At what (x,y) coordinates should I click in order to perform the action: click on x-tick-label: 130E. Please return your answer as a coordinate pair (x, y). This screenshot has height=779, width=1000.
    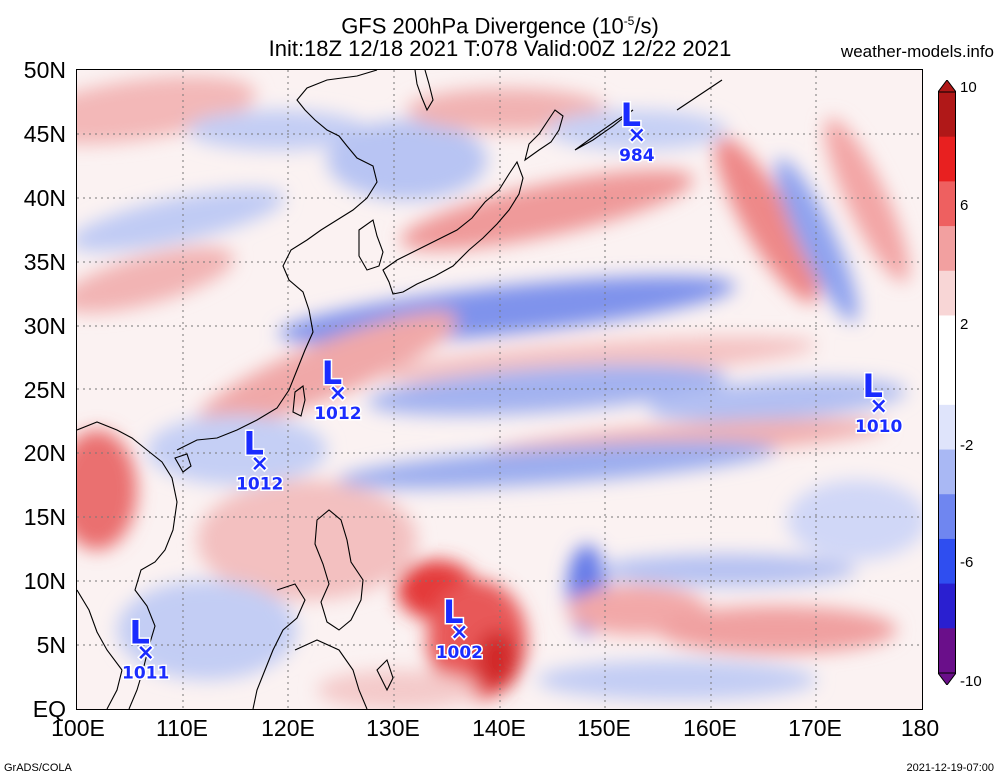
    Looking at the image, I should click on (393, 728).